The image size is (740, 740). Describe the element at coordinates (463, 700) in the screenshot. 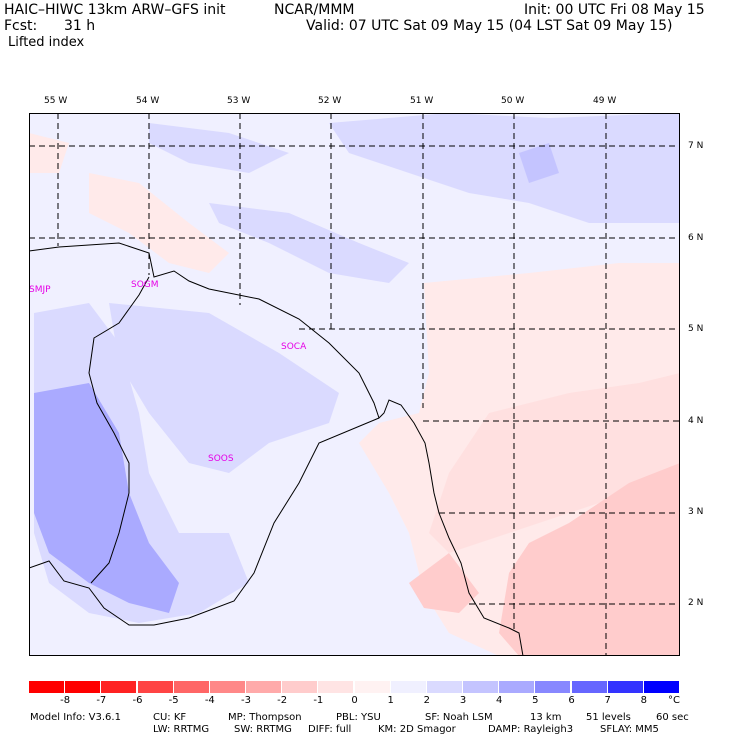

I see `colorbar-tick-label: 3` at that location.